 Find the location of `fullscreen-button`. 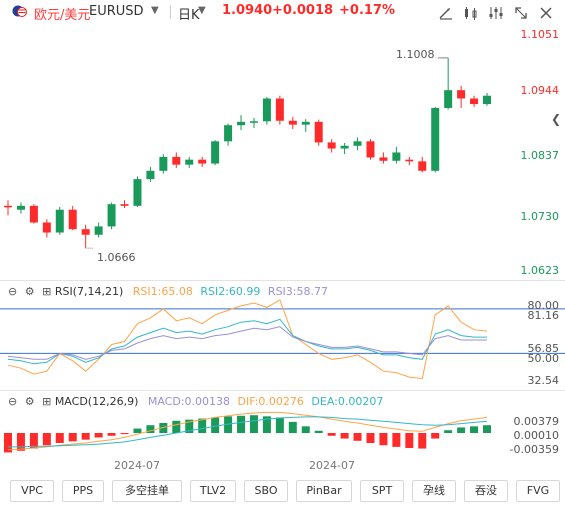

fullscreen-button is located at coordinates (521, 13).